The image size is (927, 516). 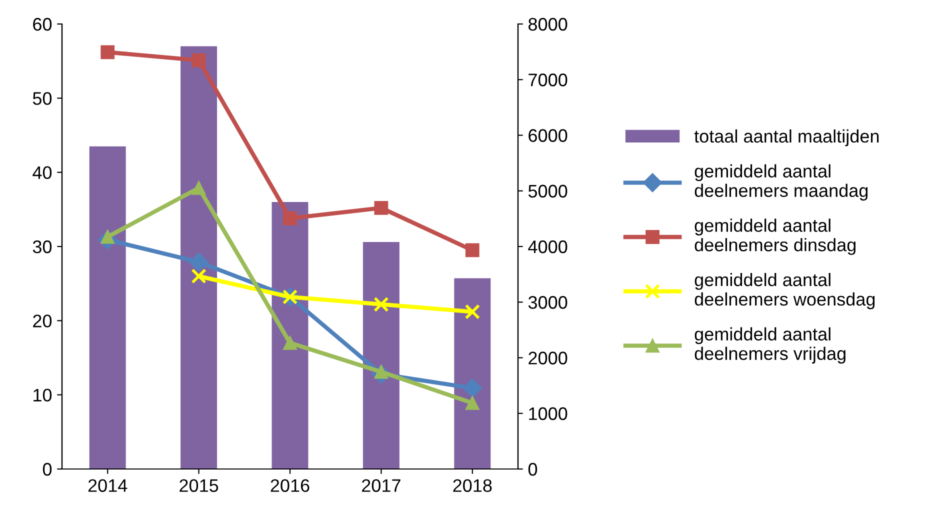 What do you see at coordinates (42, 247) in the screenshot?
I see `y-tick-label: 30` at bounding box center [42, 247].